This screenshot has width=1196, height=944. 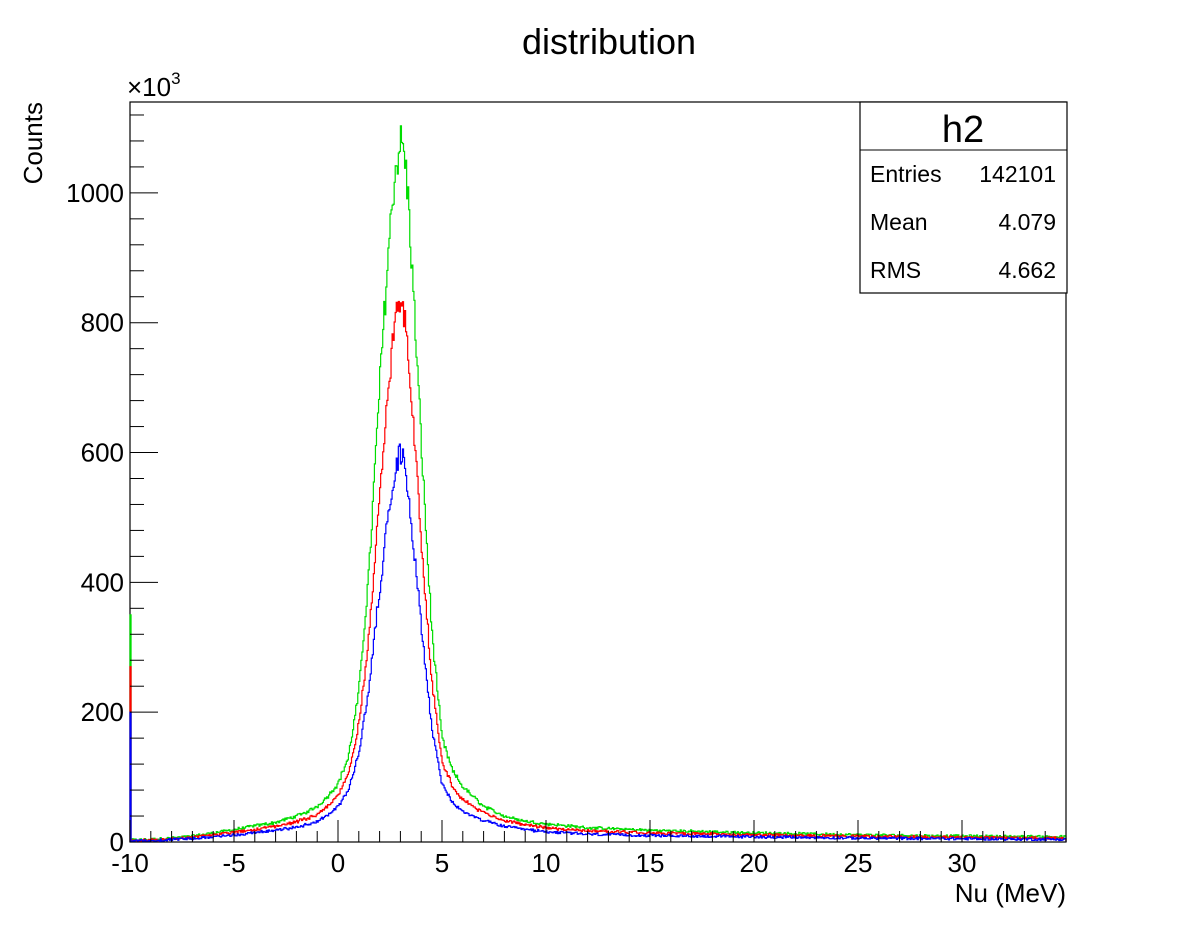 What do you see at coordinates (963, 130) in the screenshot?
I see `stats-box-title: h2` at bounding box center [963, 130].